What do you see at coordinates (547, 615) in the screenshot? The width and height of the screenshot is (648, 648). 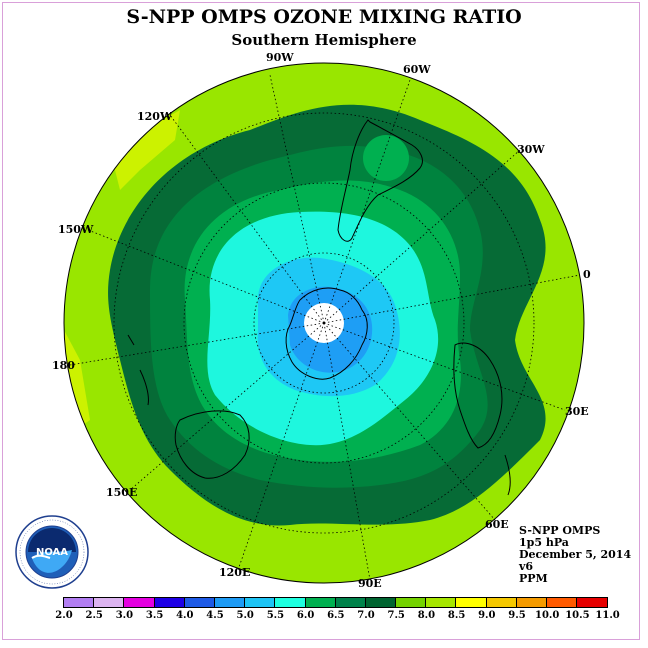 I see `colorbar-tick-label: 10.0` at bounding box center [547, 615].